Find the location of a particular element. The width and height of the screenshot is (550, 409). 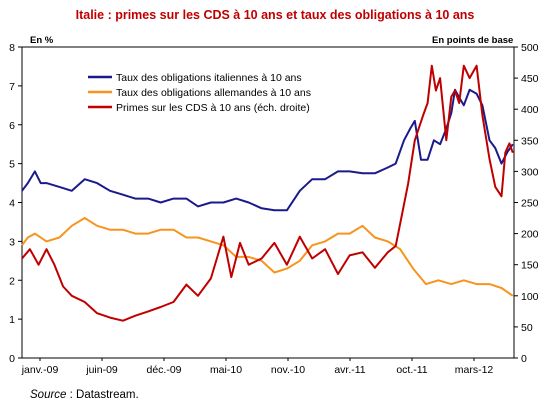

legend-label-1: Taux des obligations italiennes à 10 ans is located at coordinates (209, 78).